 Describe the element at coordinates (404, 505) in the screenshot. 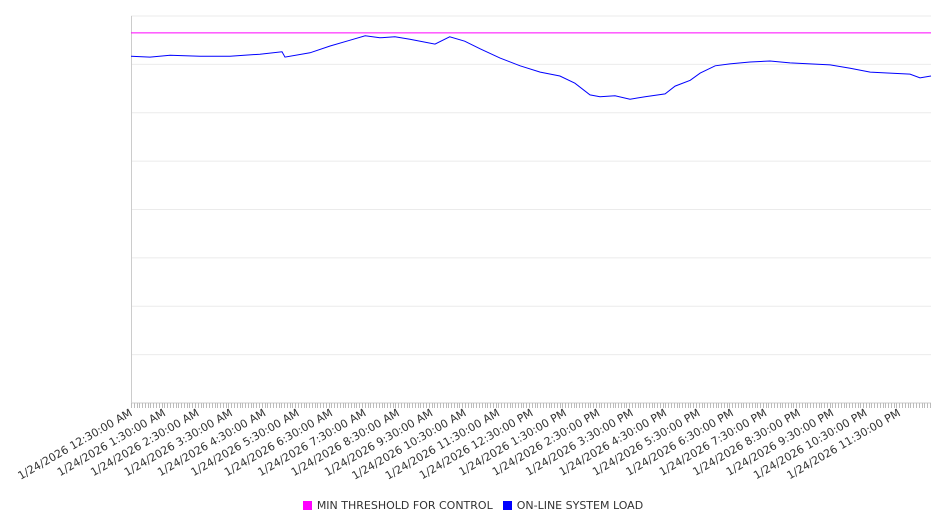

I see `legend-label-threshold: MIN THRESHOLD FOR CONTROL` at that location.